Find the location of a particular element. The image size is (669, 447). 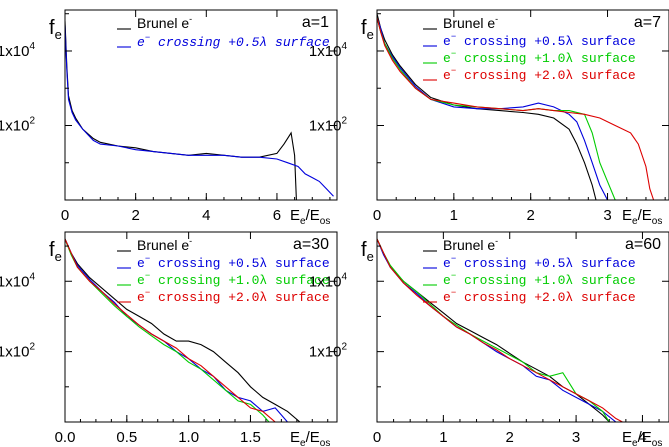

panel-label: a=1 is located at coordinates (315, 22).